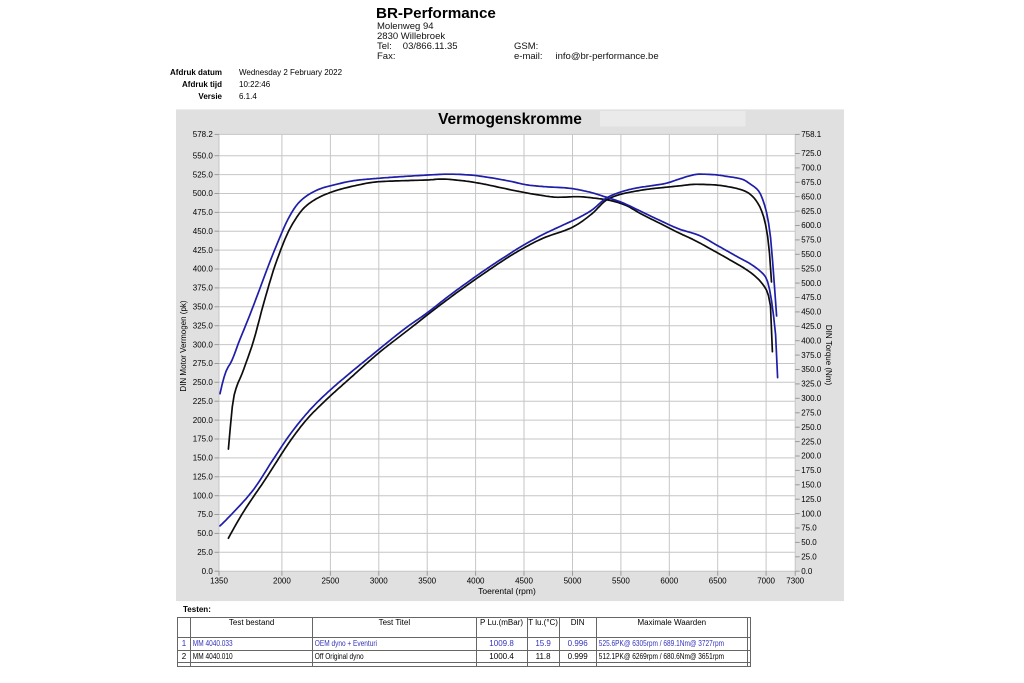 The image size is (1024, 683). I want to click on svg-text: 1350, so click(219, 581).